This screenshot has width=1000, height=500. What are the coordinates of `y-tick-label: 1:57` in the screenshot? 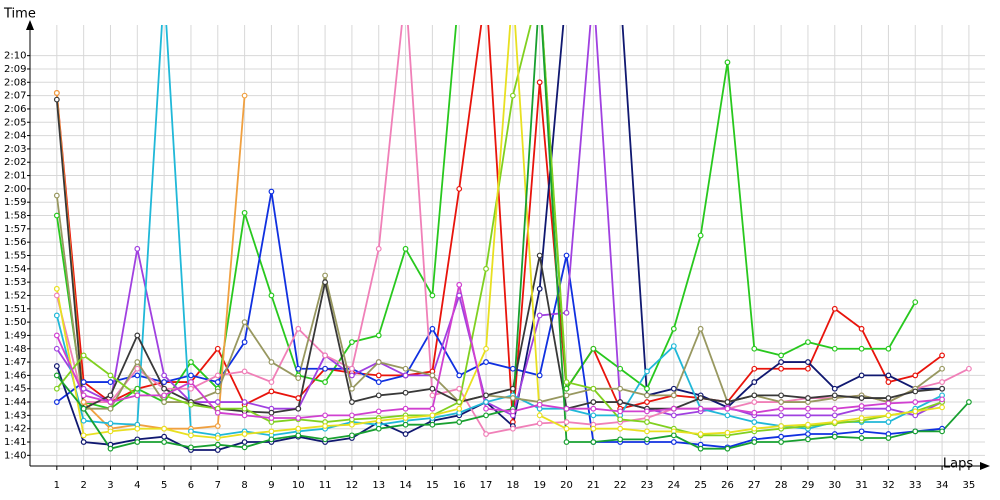 It's located at (15, 229).